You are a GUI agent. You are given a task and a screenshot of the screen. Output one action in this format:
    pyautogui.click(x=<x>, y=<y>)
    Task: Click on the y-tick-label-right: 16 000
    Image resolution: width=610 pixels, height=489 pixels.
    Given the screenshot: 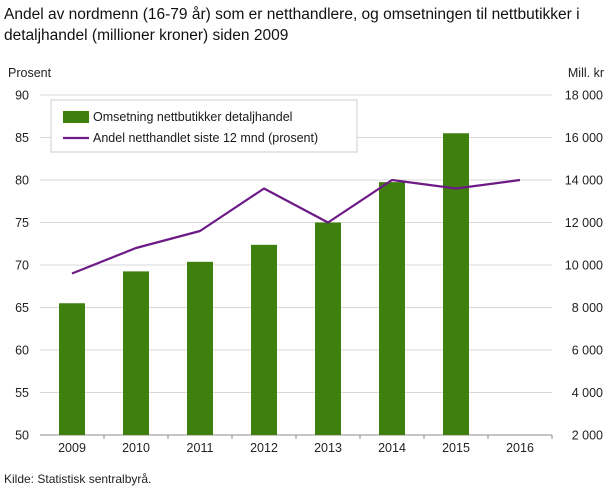 What is the action you would take?
    pyautogui.click(x=584, y=138)
    